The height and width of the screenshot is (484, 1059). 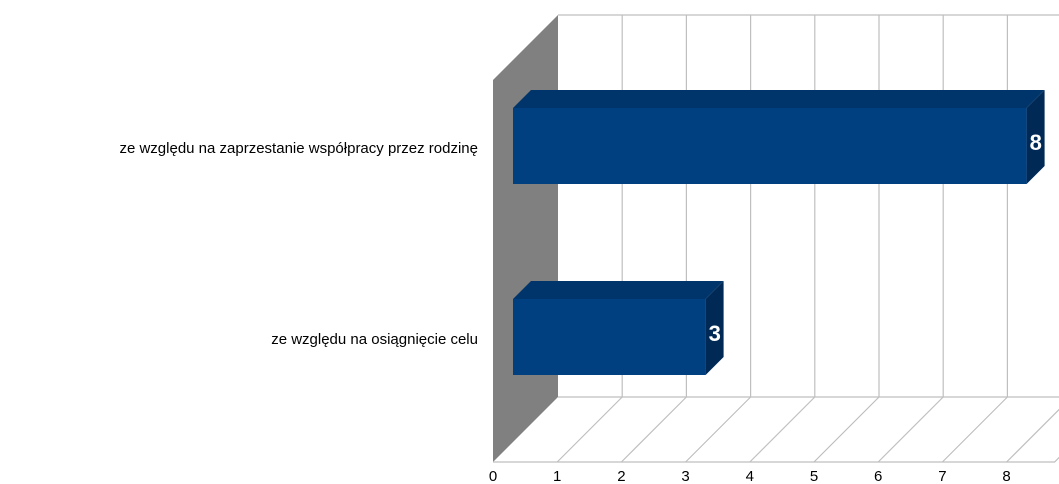 I want to click on x-tick-label: 2, so click(x=621, y=476).